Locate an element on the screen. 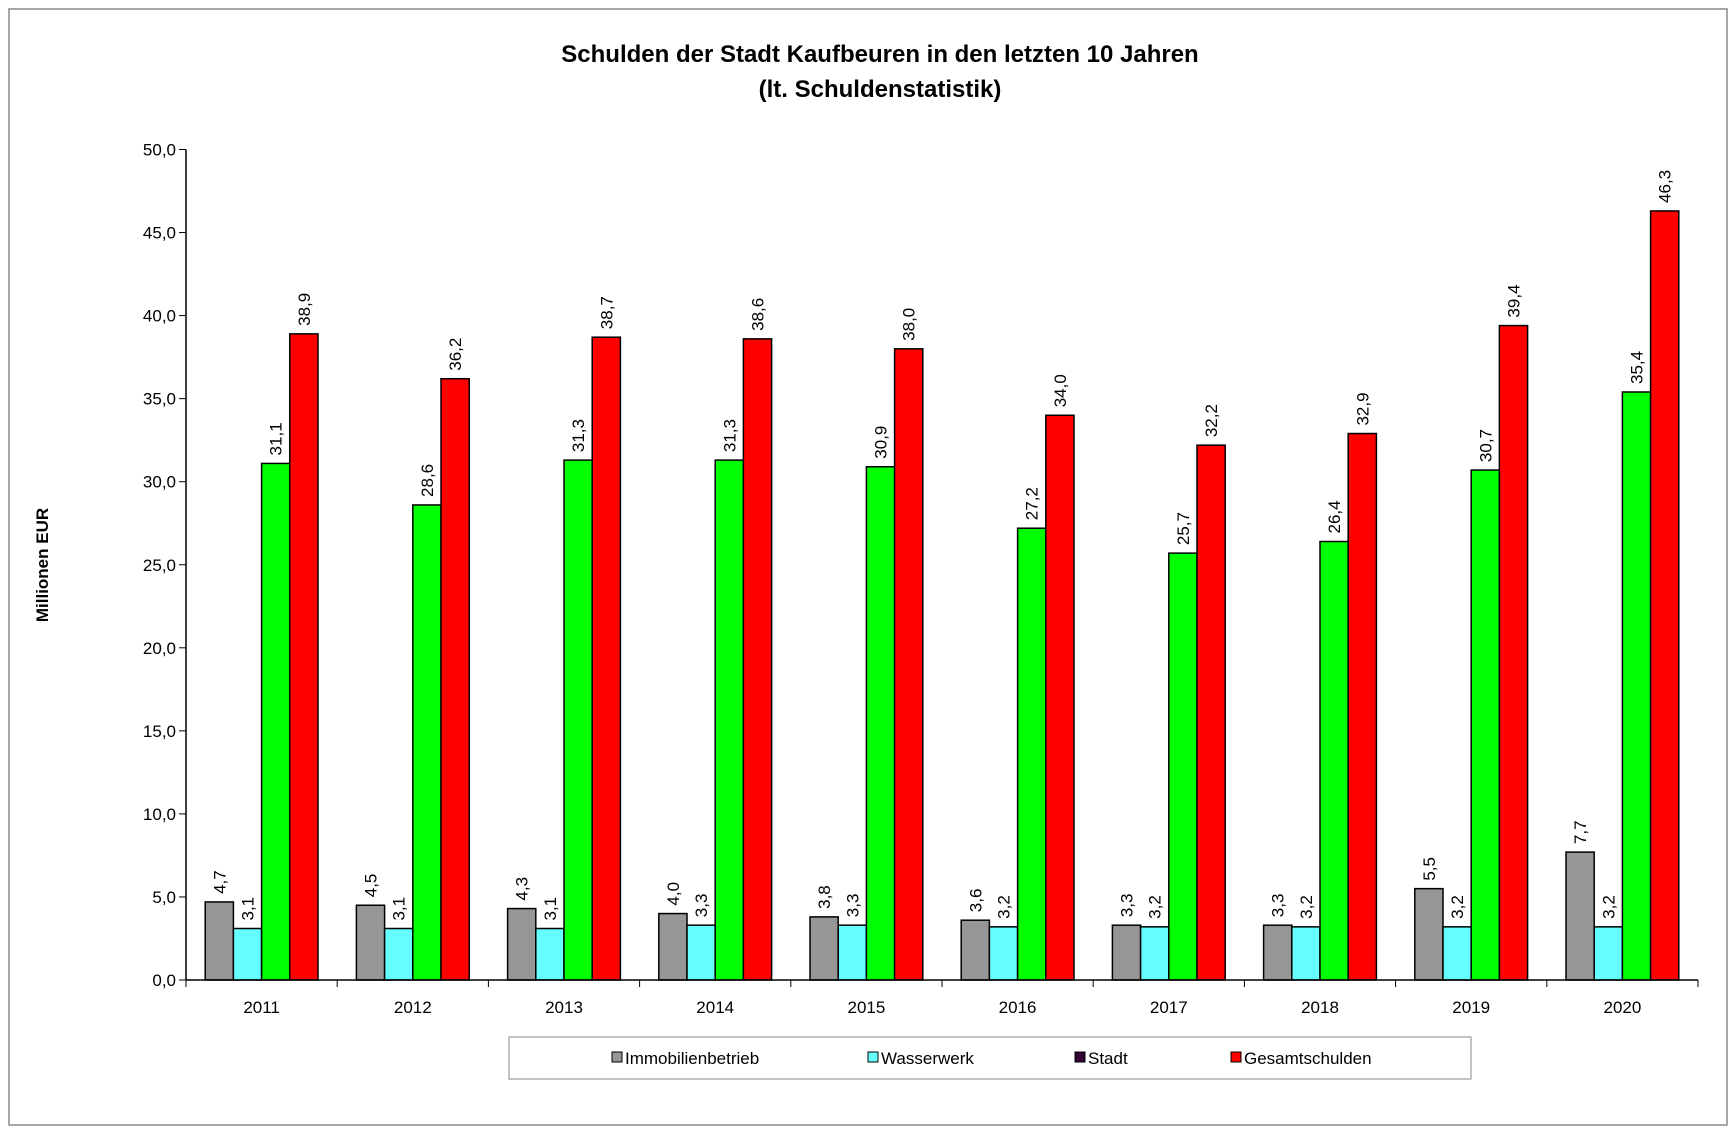  x-tick-label: 2015 is located at coordinates (866, 1007).